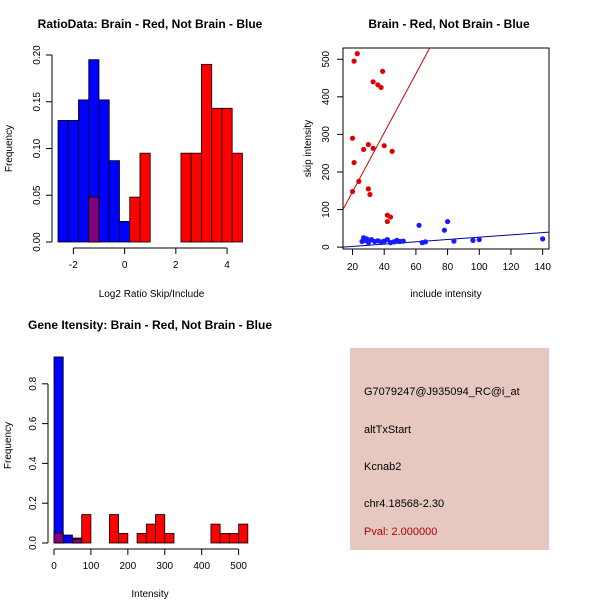 Image resolution: width=600 pixels, height=600 pixels. I want to click on y-tick-label: 0.8, so click(33, 383).